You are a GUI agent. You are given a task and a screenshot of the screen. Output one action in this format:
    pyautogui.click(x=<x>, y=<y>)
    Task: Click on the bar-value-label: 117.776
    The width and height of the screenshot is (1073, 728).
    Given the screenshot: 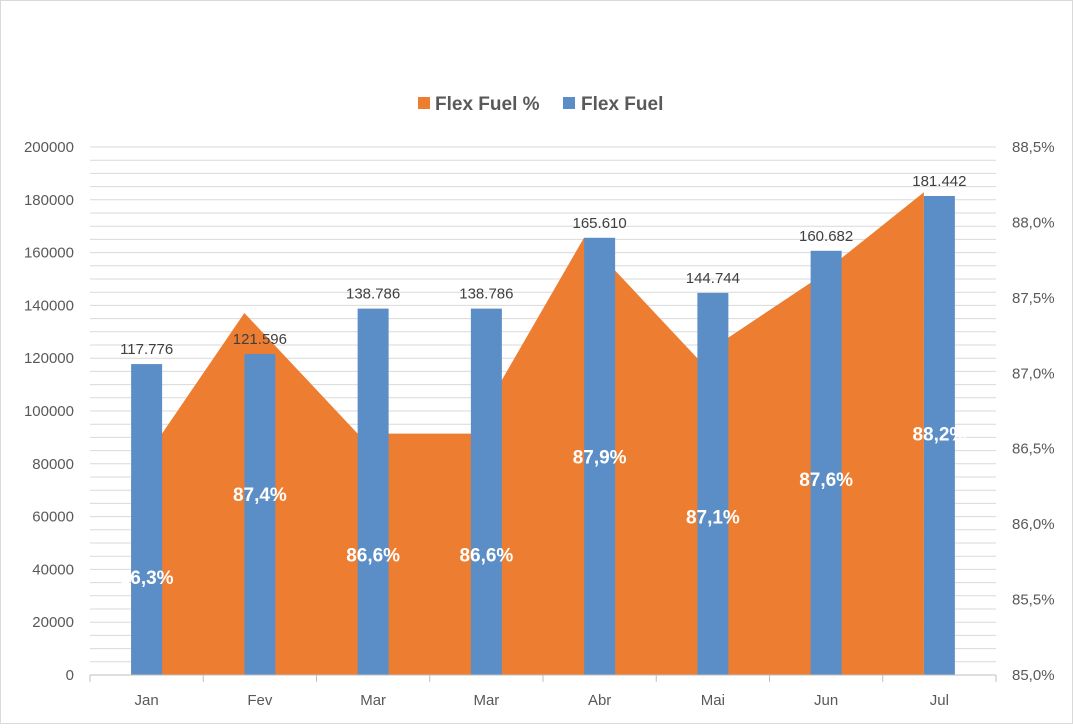 What is the action you would take?
    pyautogui.click(x=146, y=349)
    